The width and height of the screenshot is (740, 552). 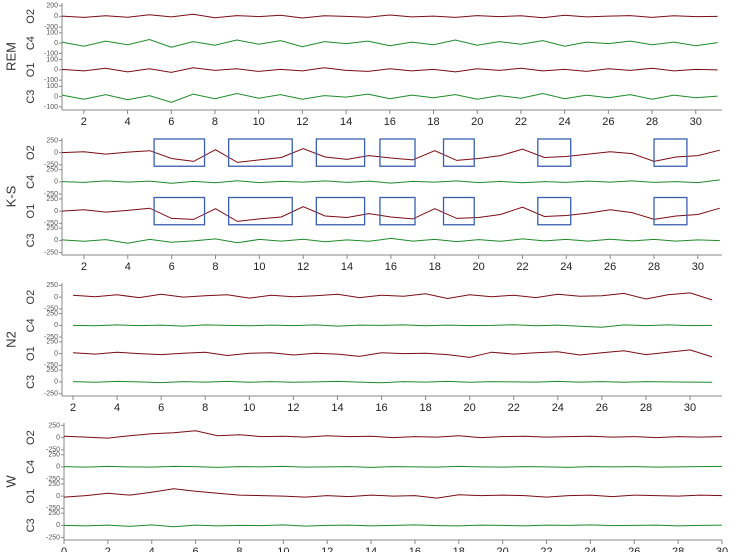 What do you see at coordinates (128, 267) in the screenshot?
I see `x-tick-label: 4` at bounding box center [128, 267].